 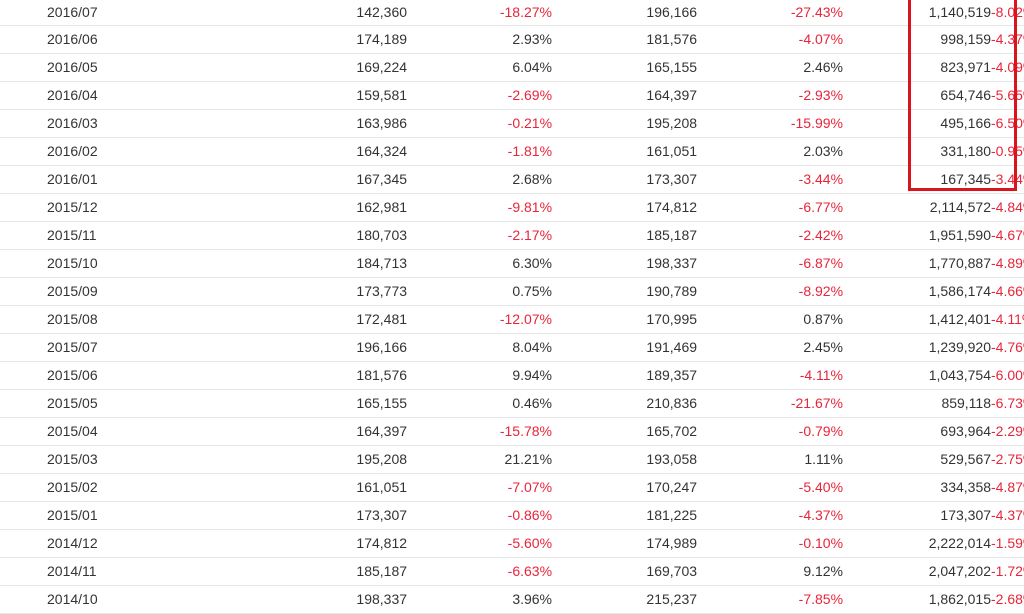 I want to click on cumulative-change-cell: -6.50%, so click(x=1007, y=123).